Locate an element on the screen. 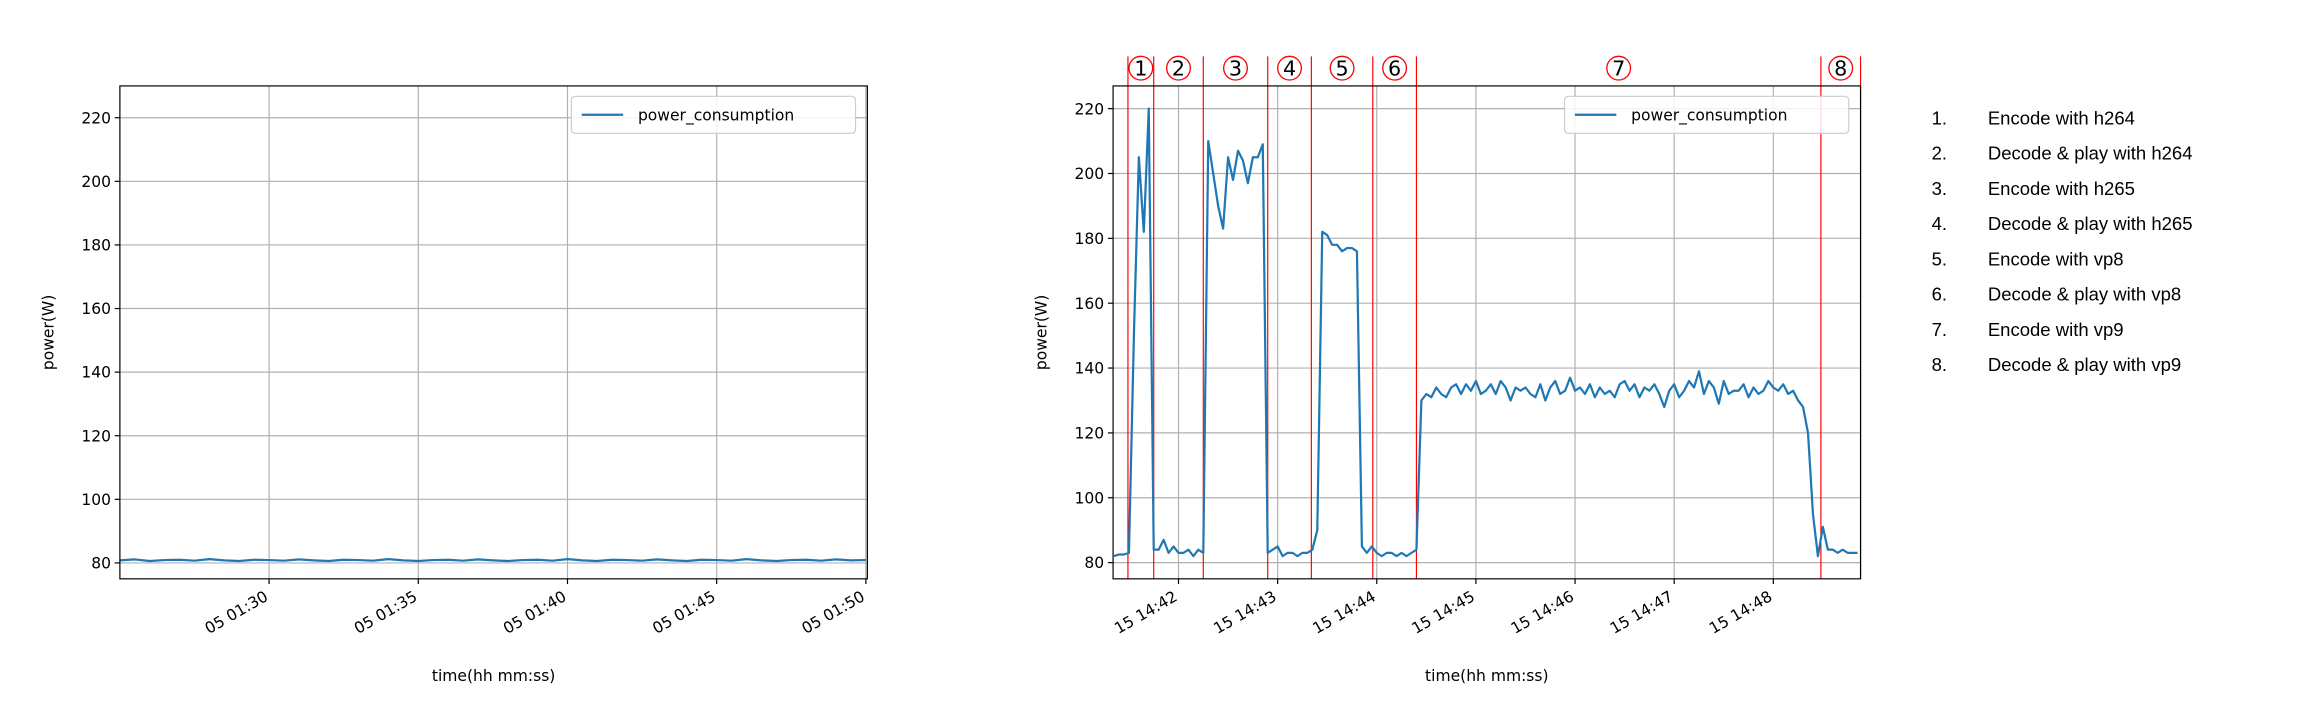 This screenshot has height=721, width=2312. list-number: 5. is located at coordinates (1939, 258).